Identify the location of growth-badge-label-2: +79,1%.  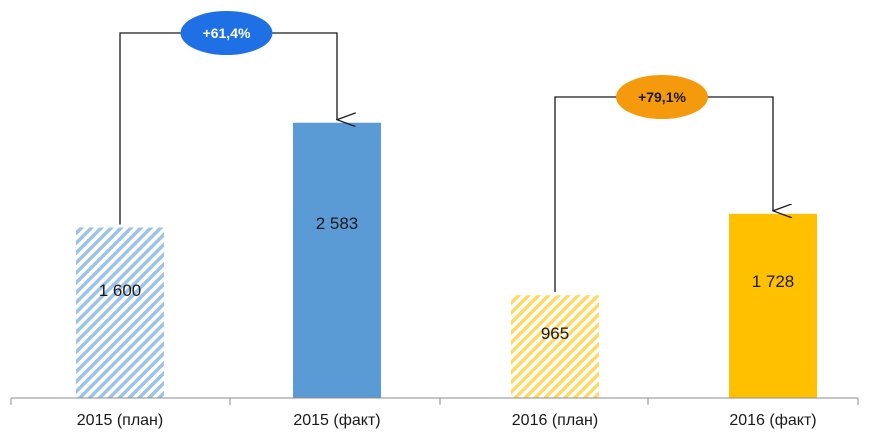
(662, 97).